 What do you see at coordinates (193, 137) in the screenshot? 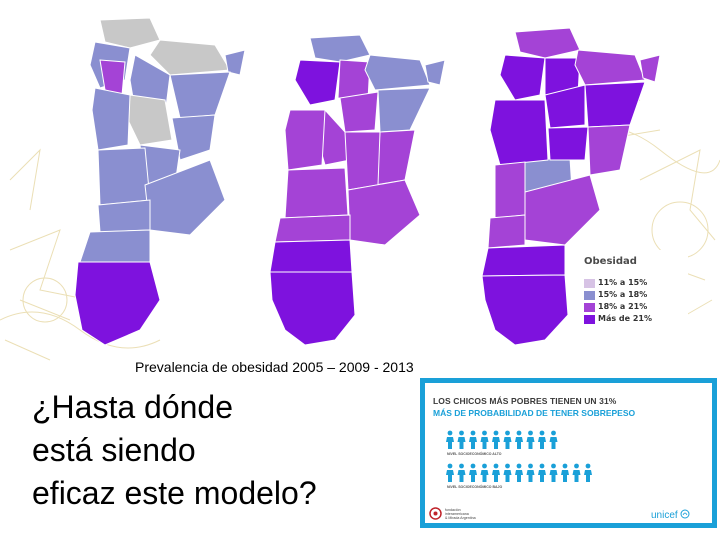
I see `map-2005-entre-rios` at bounding box center [193, 137].